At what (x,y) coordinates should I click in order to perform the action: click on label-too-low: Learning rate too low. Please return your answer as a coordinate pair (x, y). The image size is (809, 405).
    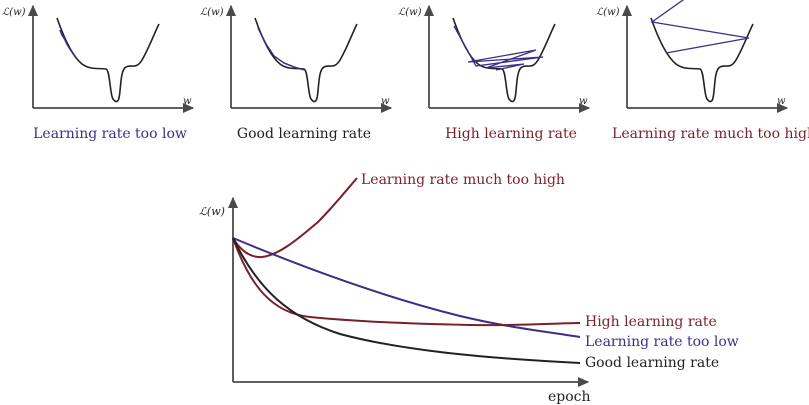
    Looking at the image, I should click on (662, 342).